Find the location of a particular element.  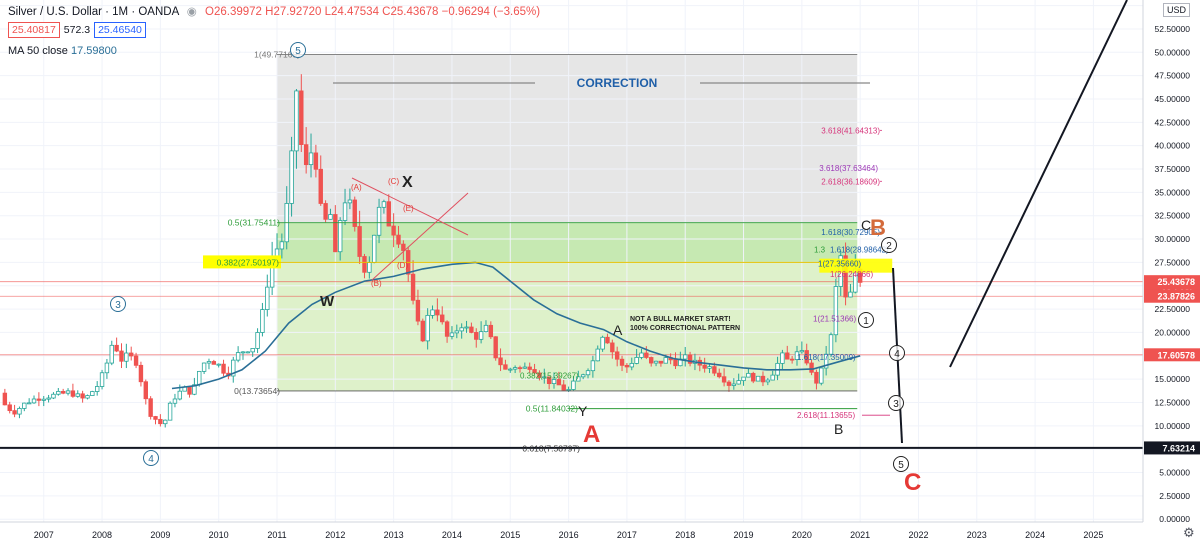

x-tick-label: 2019 is located at coordinates (744, 535).